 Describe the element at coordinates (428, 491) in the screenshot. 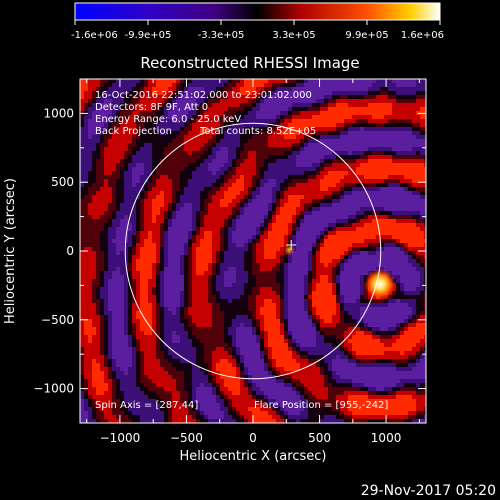

I see `timestamp: 29-Nov-2017 05:20` at that location.